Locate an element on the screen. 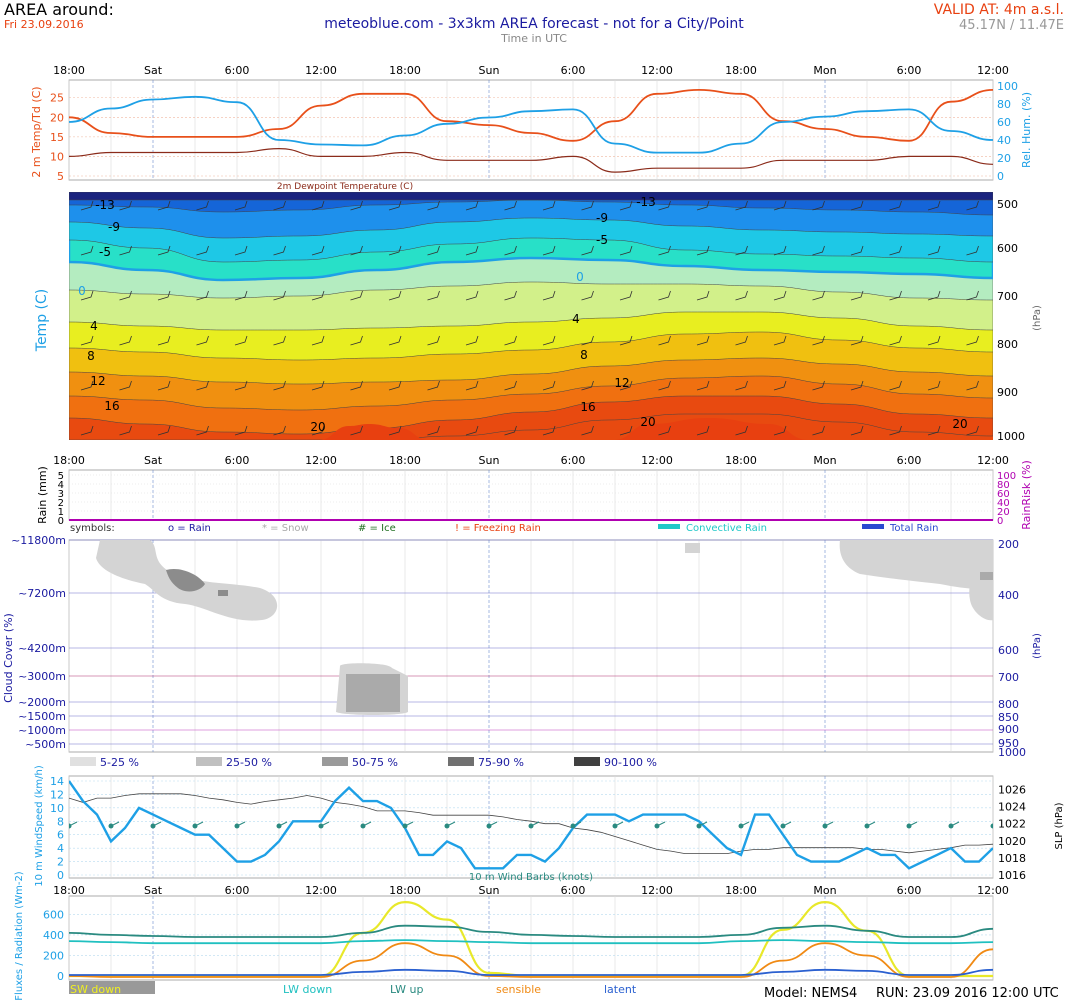 The width and height of the screenshot is (1068, 1000). rain-ylabel: Rain (mm) is located at coordinates (42, 495).